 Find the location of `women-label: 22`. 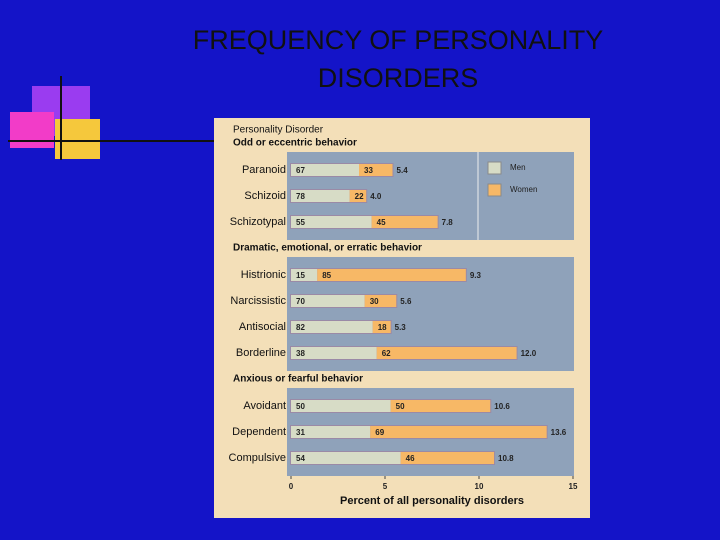

women-label: 22 is located at coordinates (359, 196).